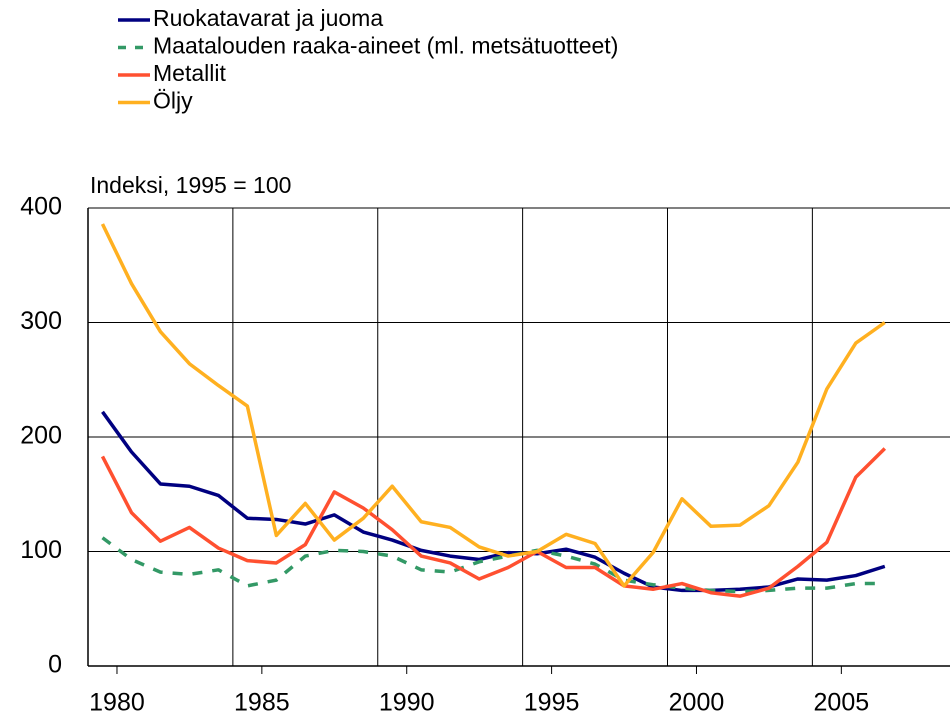 The height and width of the screenshot is (724, 950). Describe the element at coordinates (493, 565) in the screenshot. I see `series-line` at that location.